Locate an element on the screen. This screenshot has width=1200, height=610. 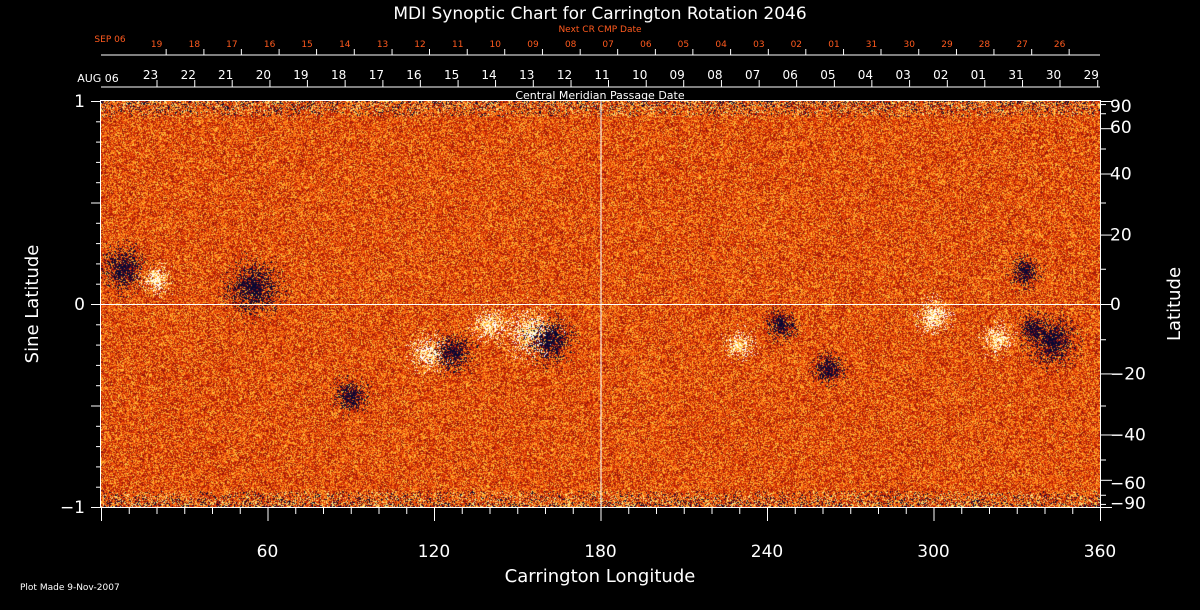
cmp-day-label: 02 is located at coordinates (940, 75).